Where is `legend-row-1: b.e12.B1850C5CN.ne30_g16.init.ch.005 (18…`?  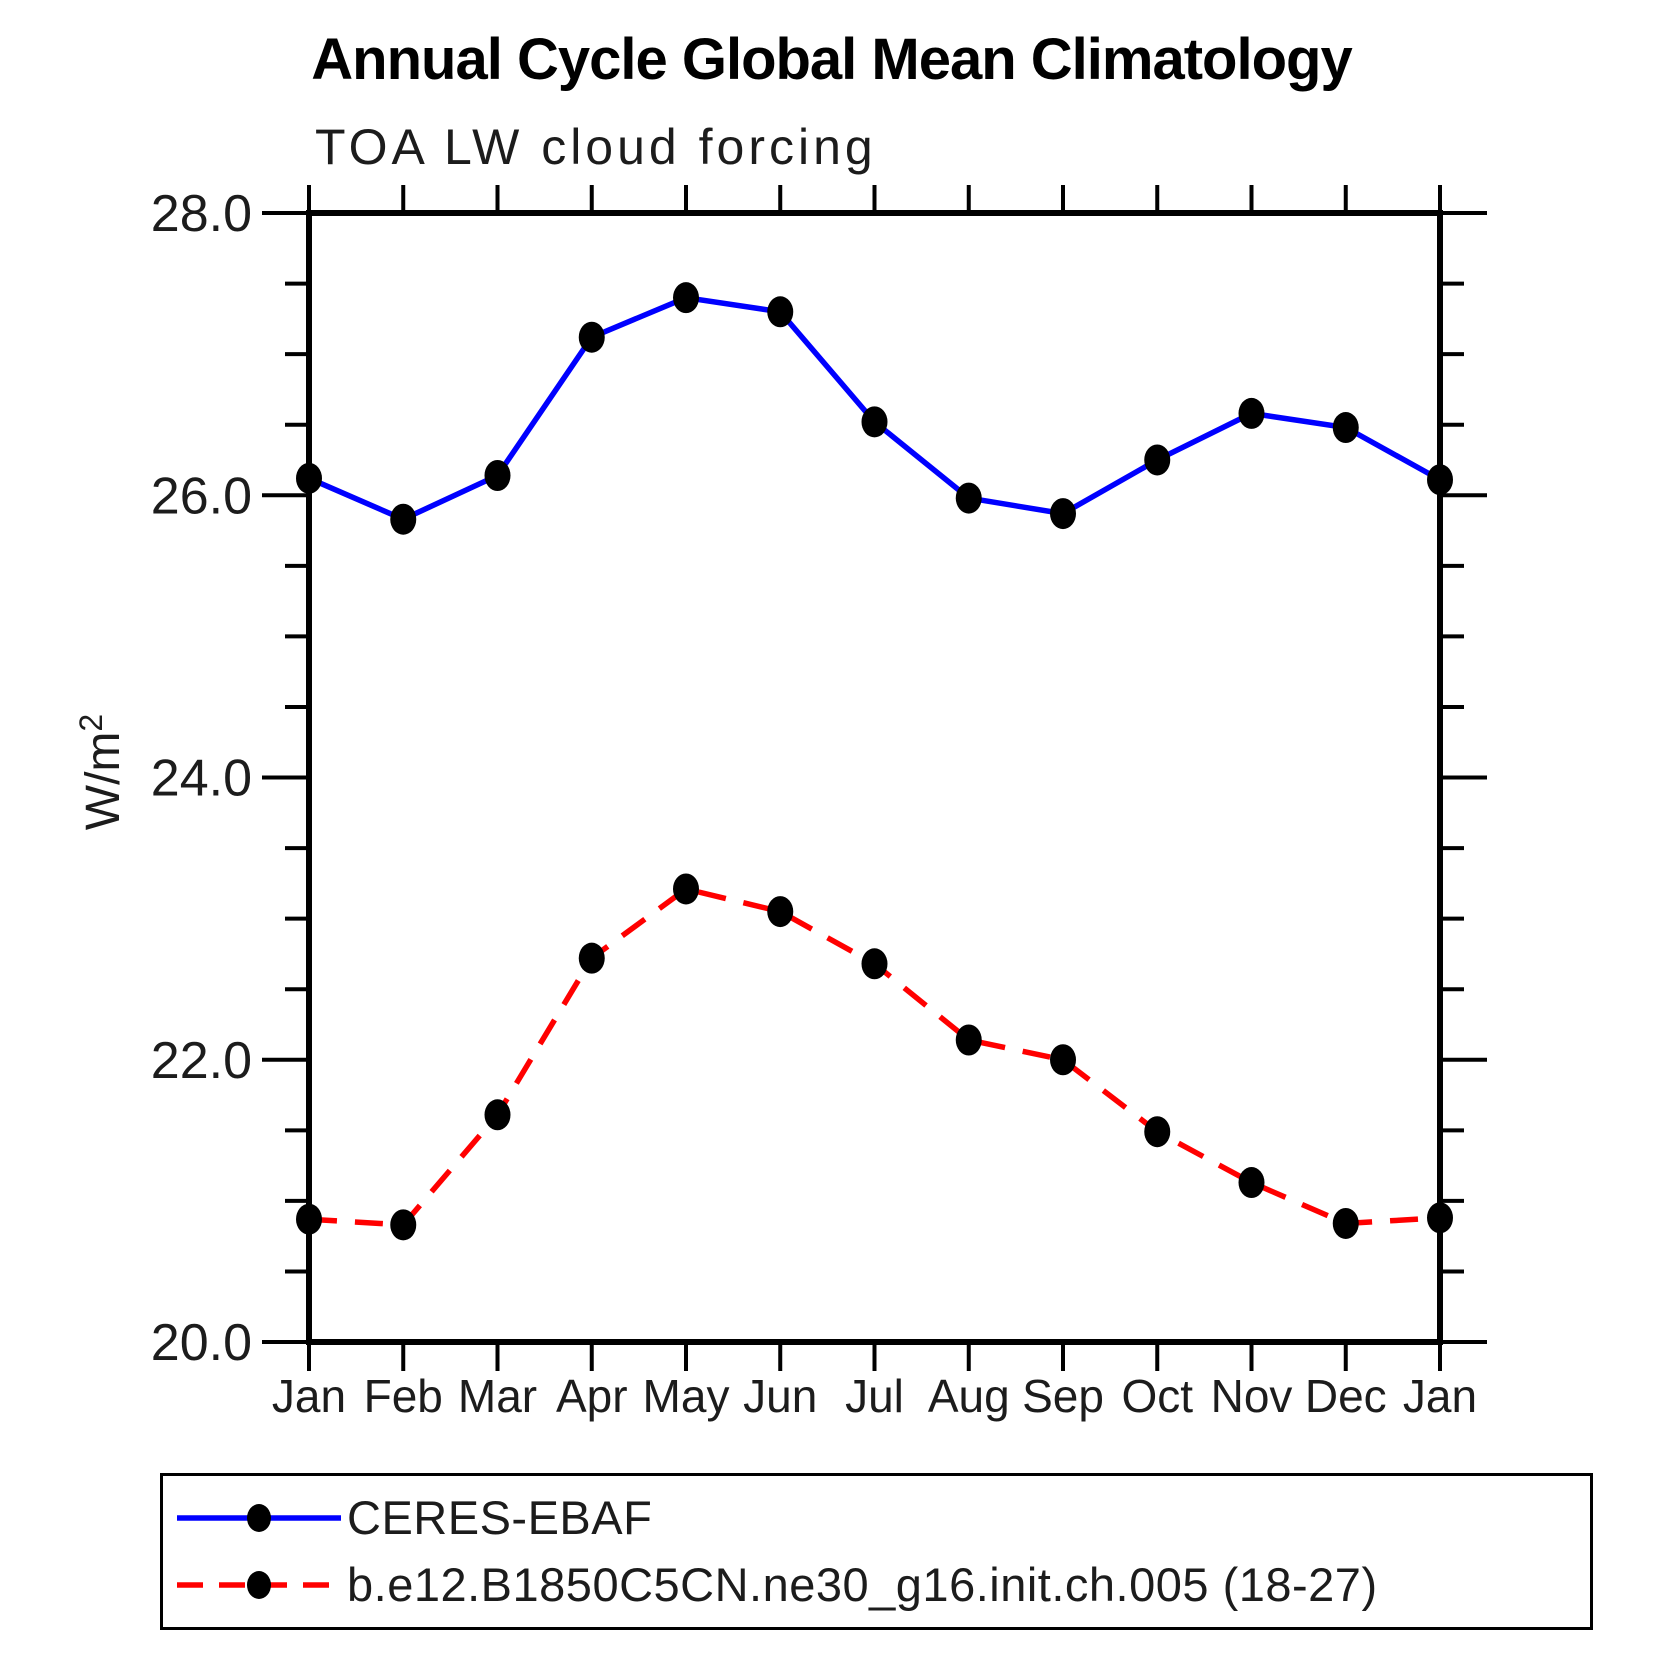 legend-row-1: b.e12.B1850C5CN.ne30_g16.init.ch.005 (18… is located at coordinates (881, 1584).